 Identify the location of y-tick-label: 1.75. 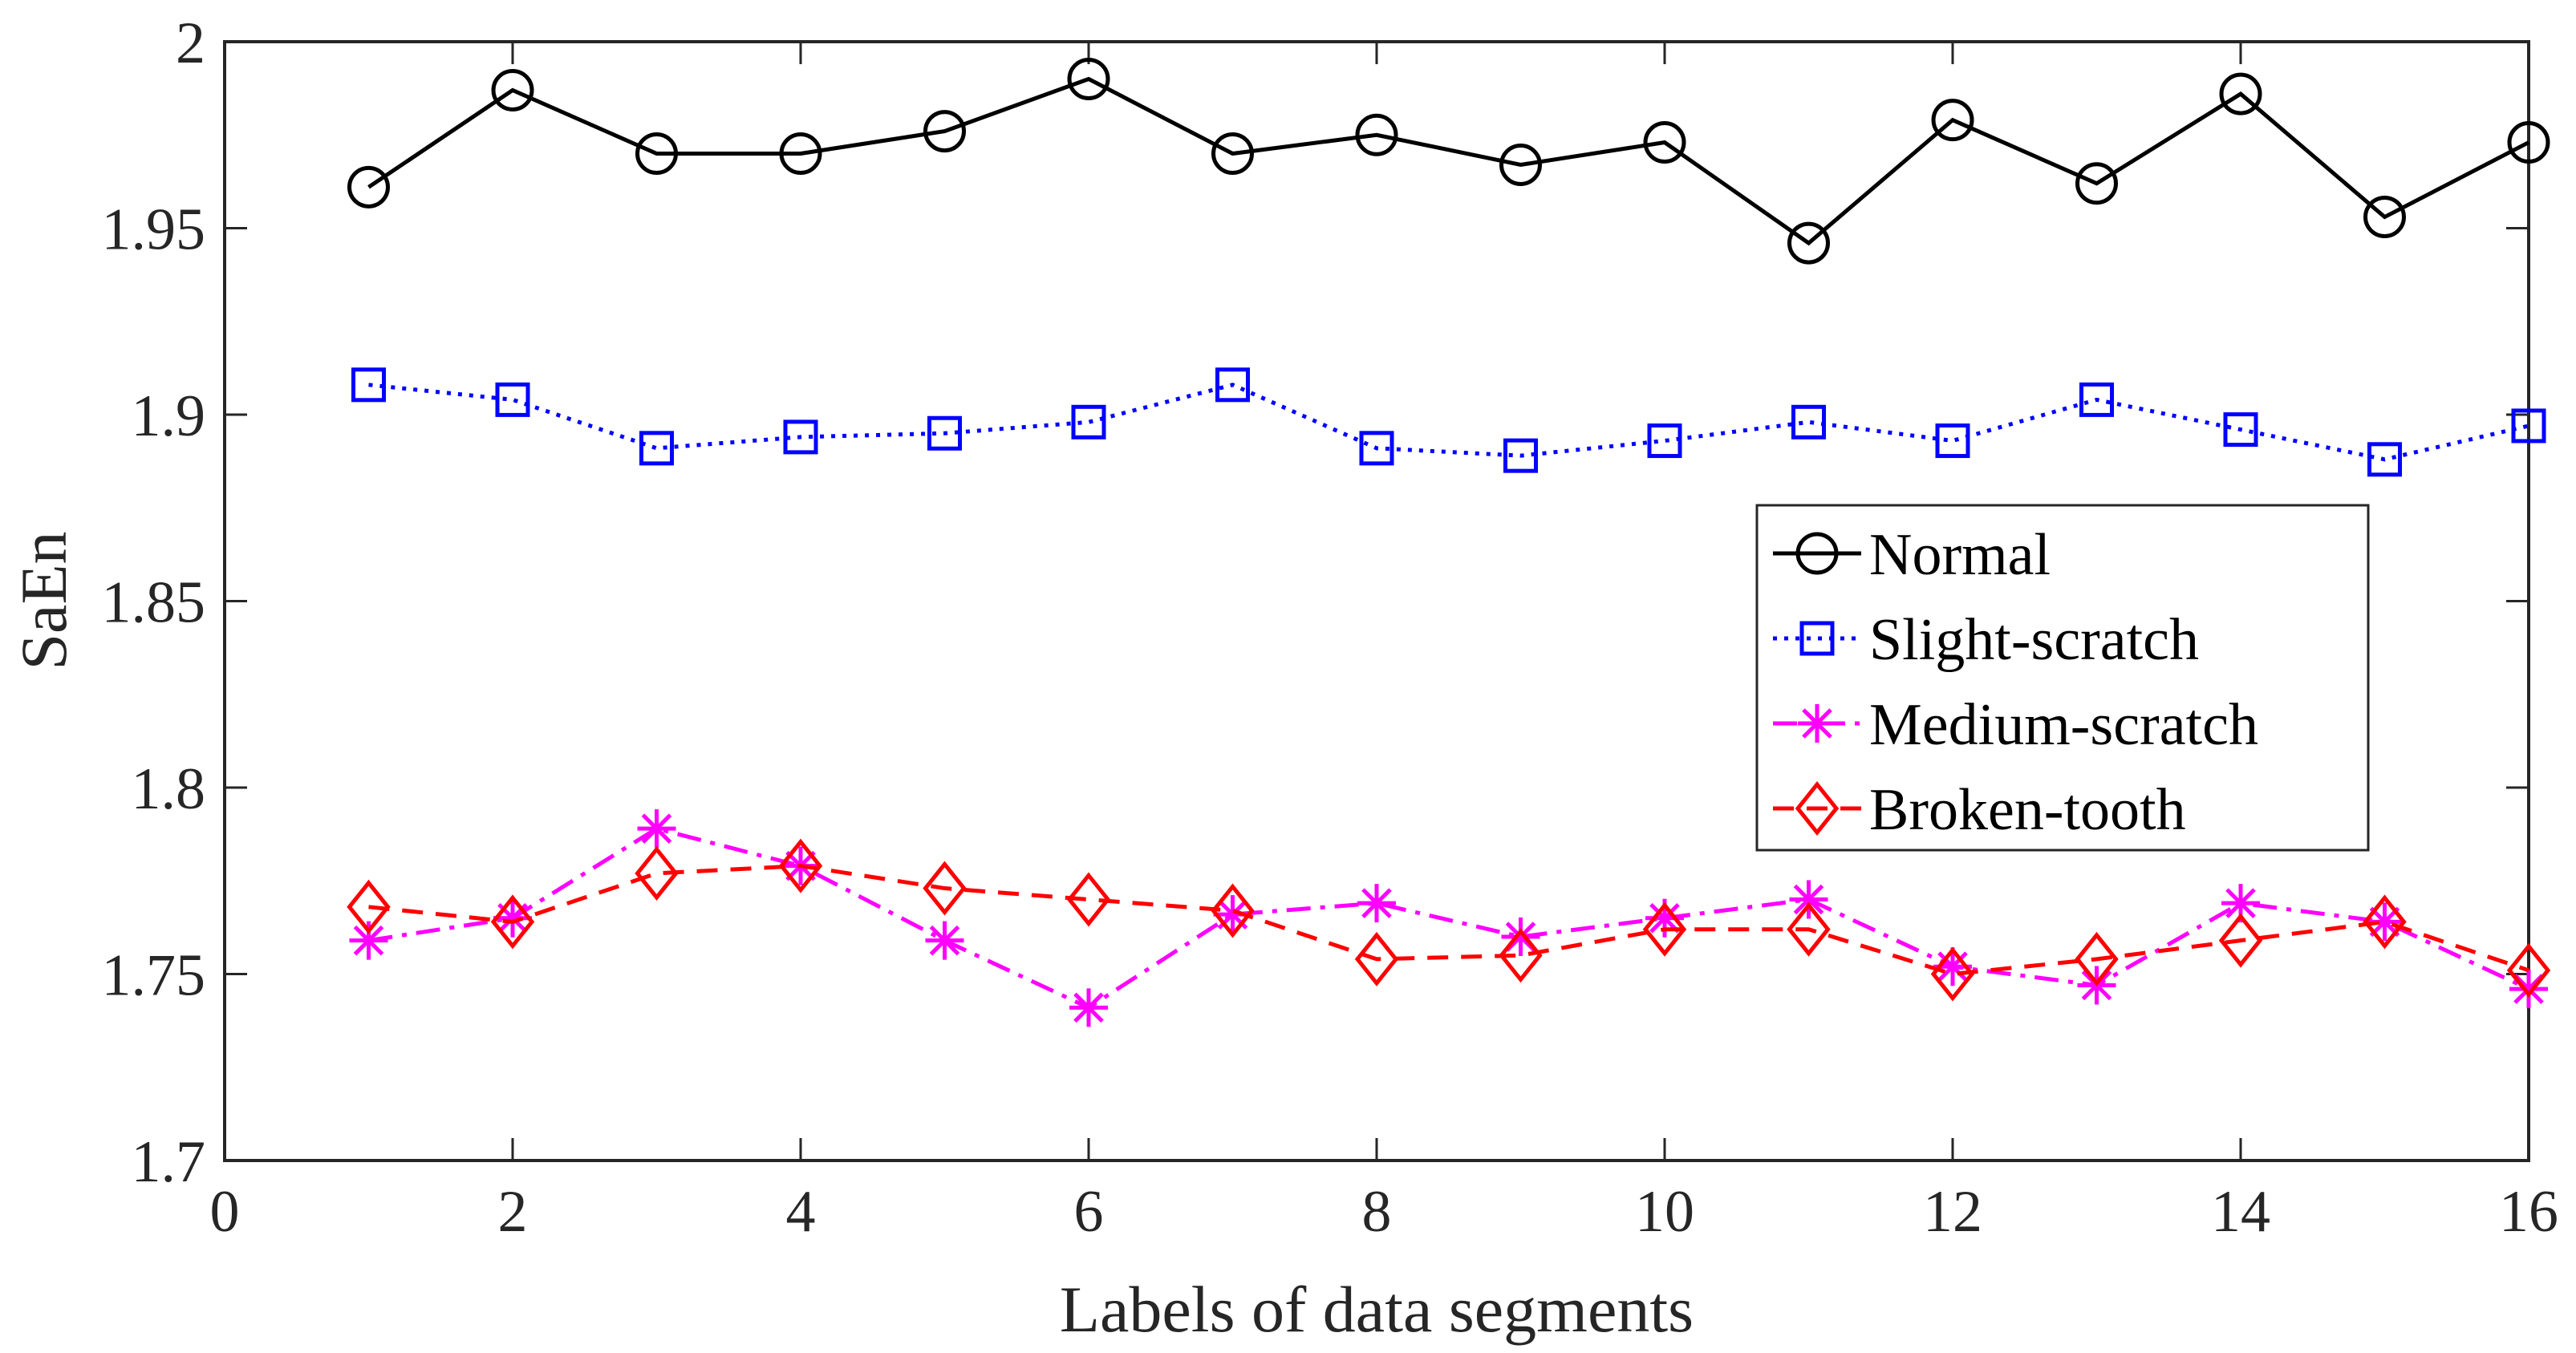
(154, 976).